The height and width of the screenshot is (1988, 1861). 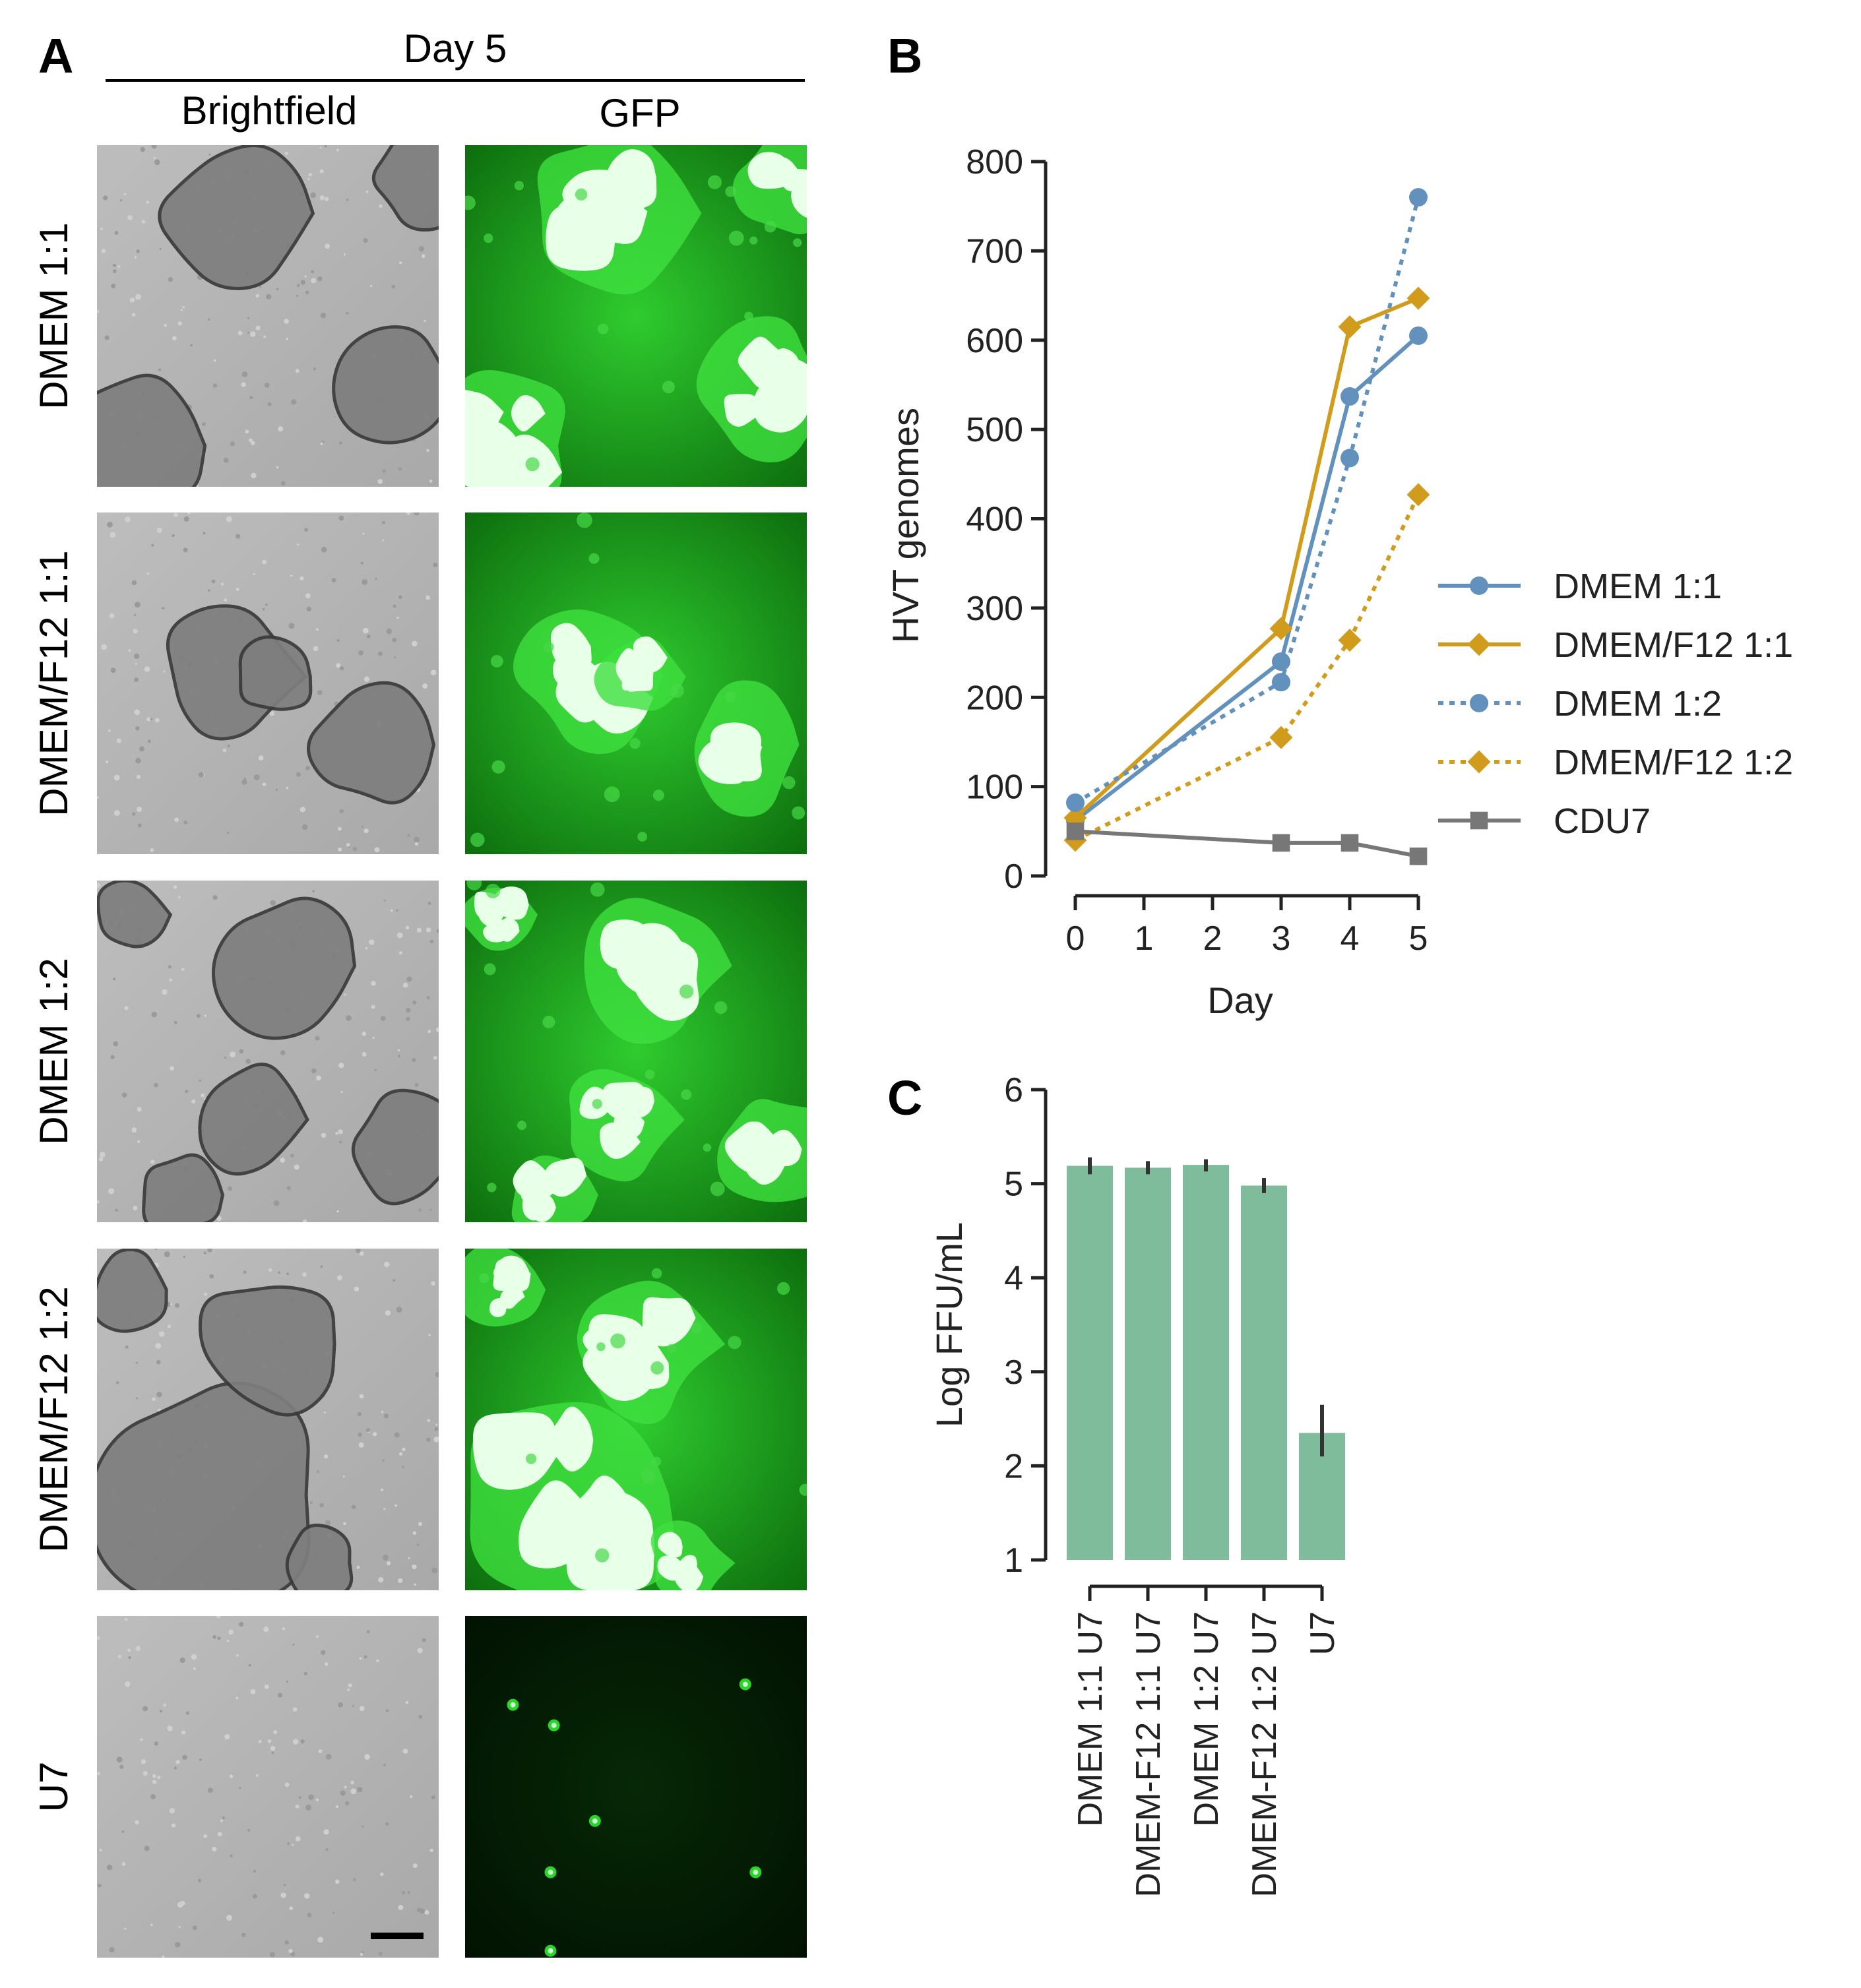 I want to click on y-tick-label: 600, so click(x=994, y=341).